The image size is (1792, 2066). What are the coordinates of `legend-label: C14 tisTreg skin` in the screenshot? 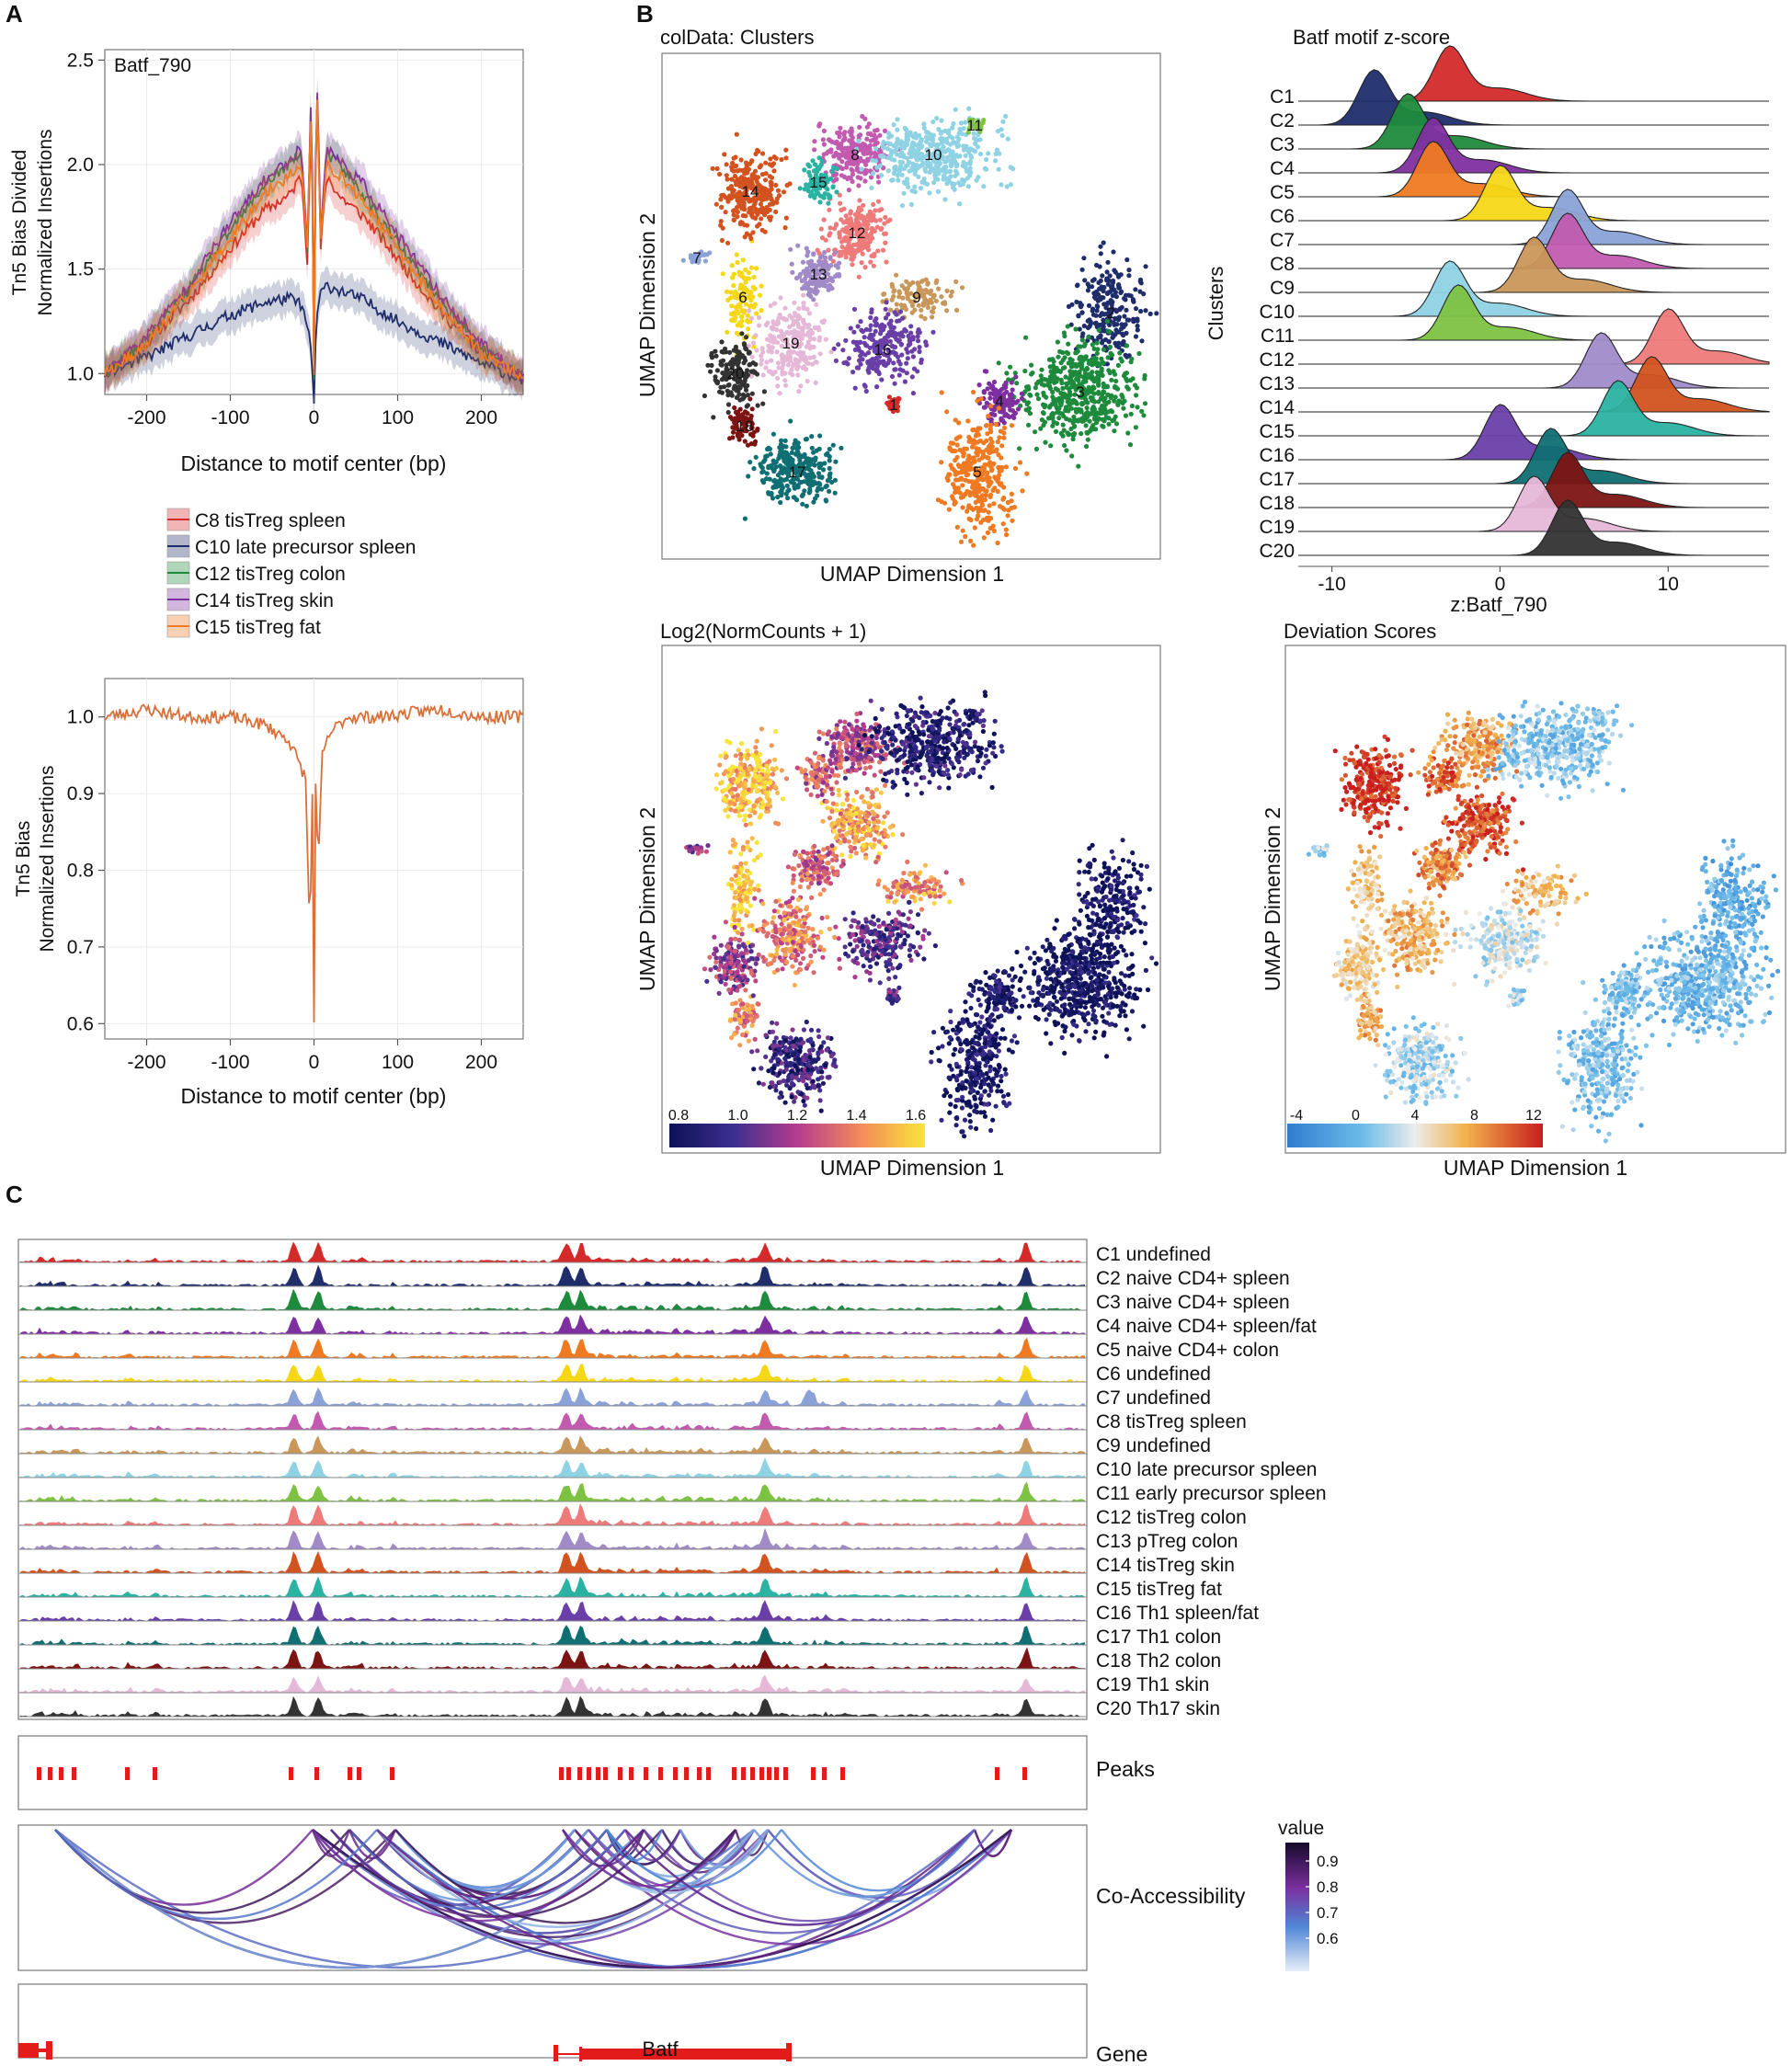 It's located at (264, 600).